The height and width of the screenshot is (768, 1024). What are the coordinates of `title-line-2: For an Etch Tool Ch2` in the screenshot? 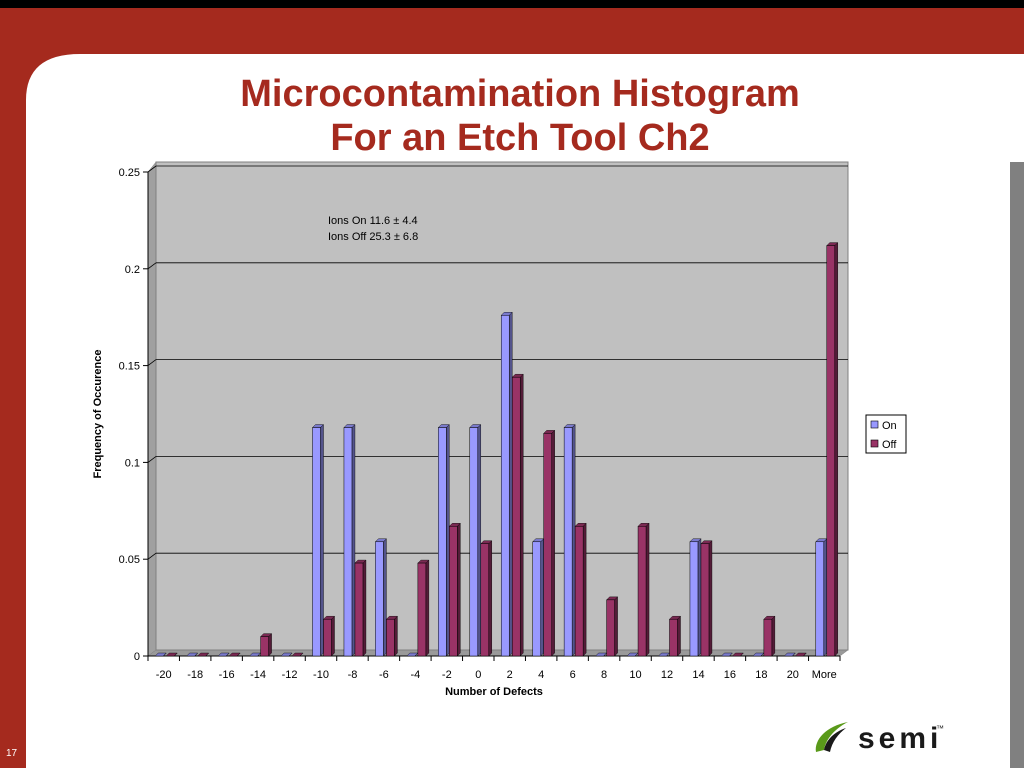 It's located at (520, 138).